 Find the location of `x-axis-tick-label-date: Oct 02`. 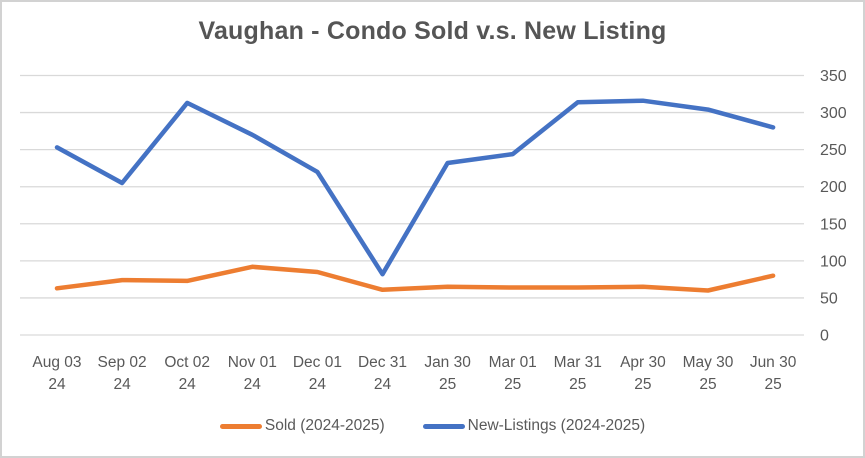

x-axis-tick-label-date: Oct 02 is located at coordinates (187, 362).